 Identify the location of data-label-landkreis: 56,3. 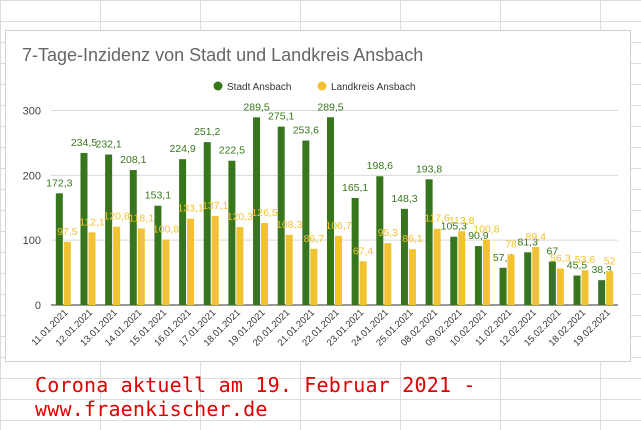
(560, 258).